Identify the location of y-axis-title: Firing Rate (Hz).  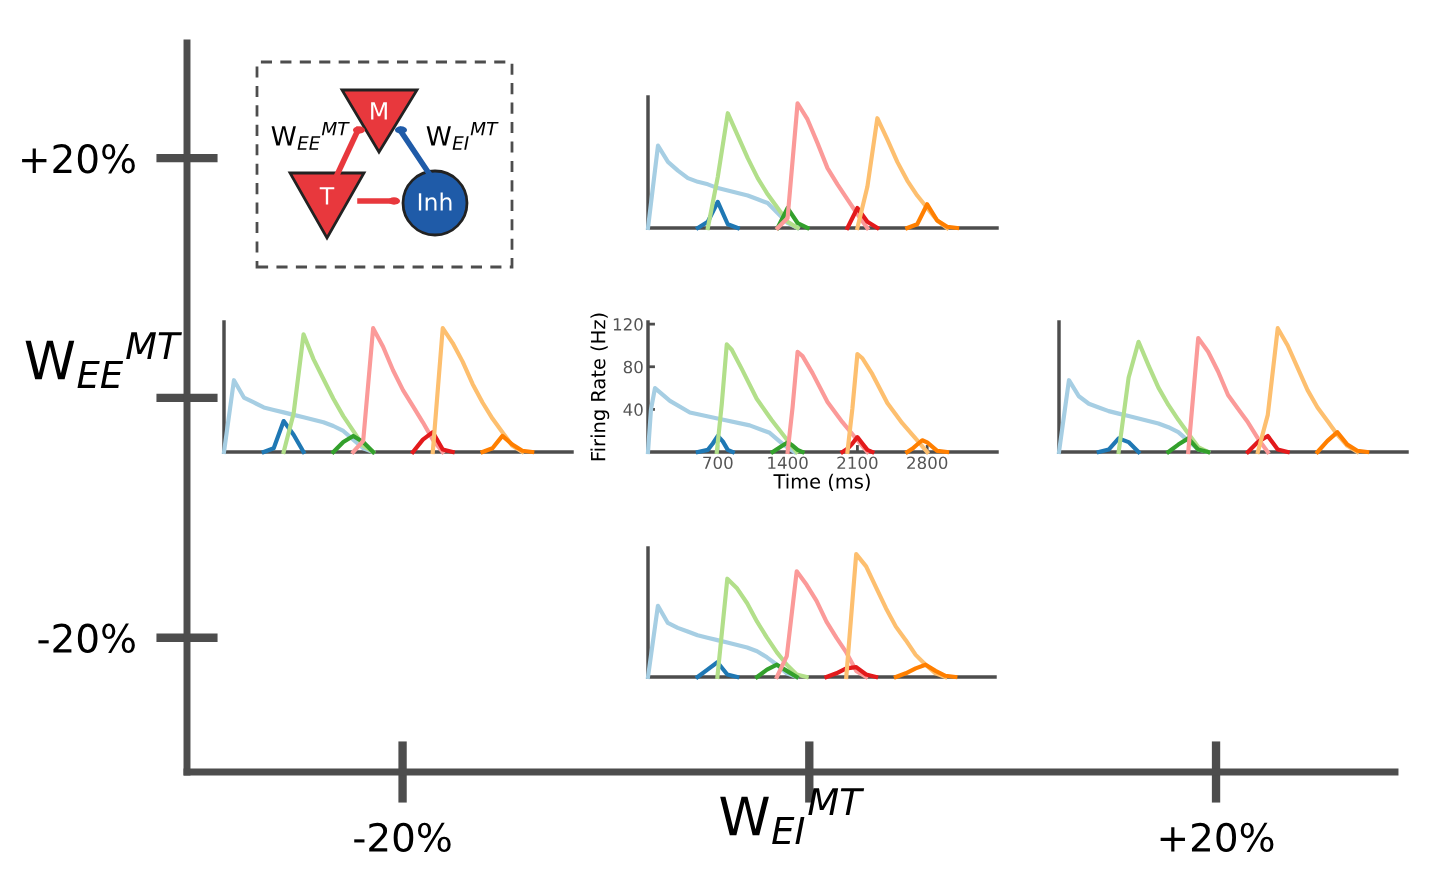
(600, 387).